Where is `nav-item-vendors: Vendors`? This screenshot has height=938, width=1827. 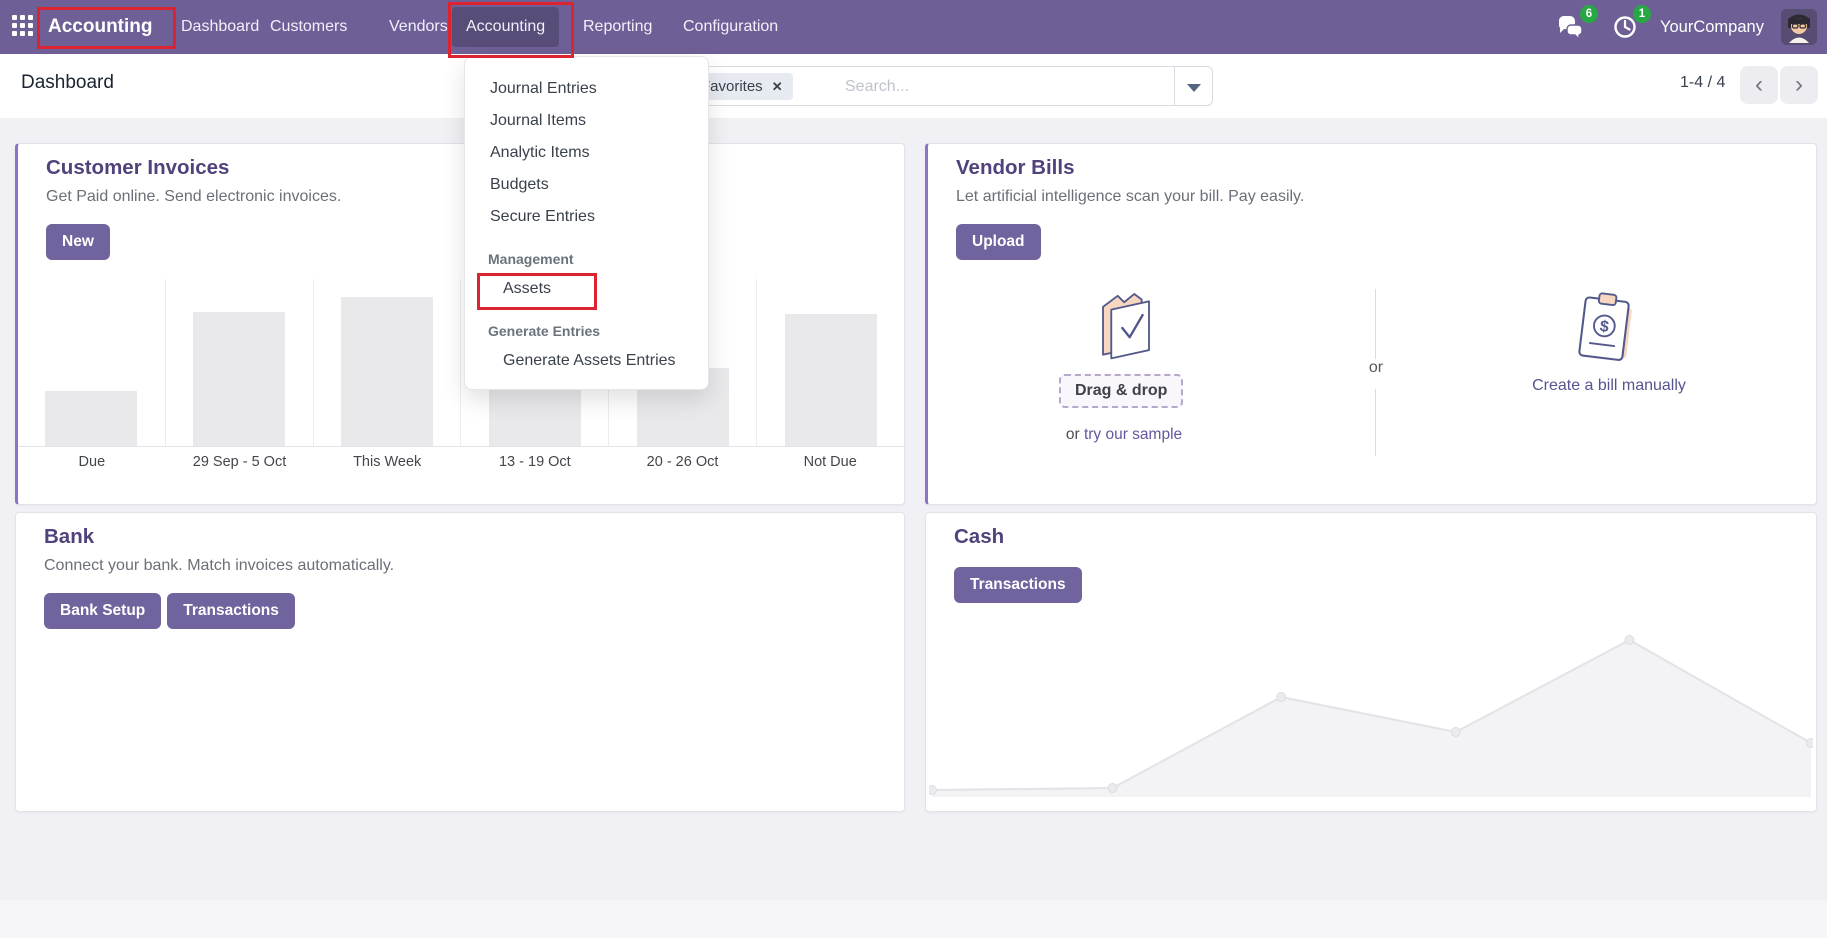 nav-item-vendors: Vendors is located at coordinates (418, 26).